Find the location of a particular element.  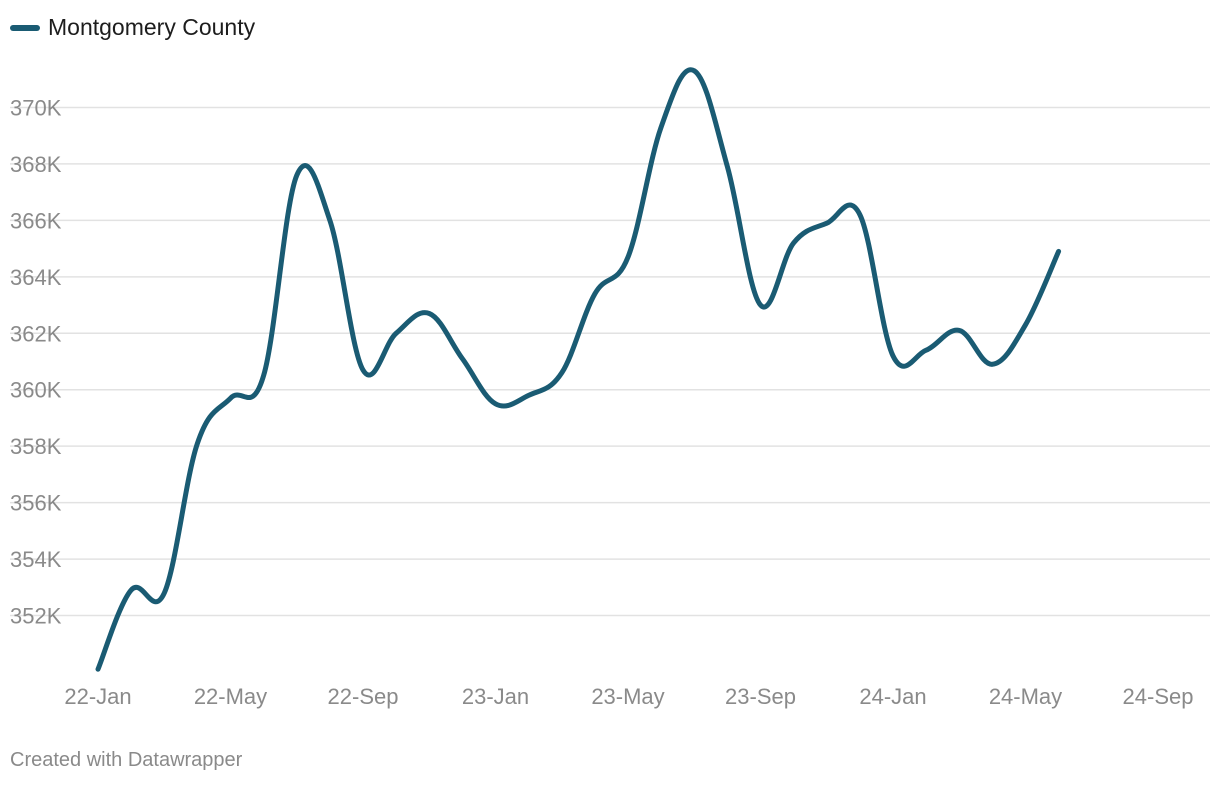

legend-label: Montgomery County is located at coordinates (152, 27).